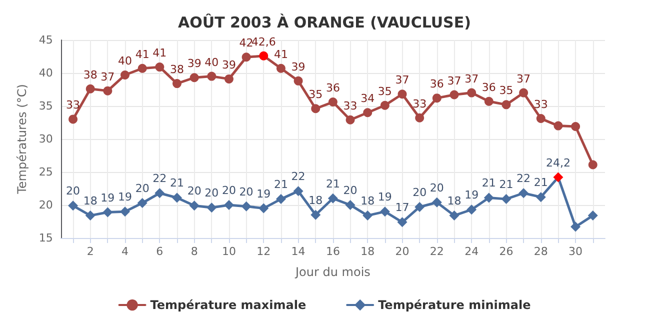 This screenshot has height=326, width=649. I want to click on legend-label: Température minimale, so click(454, 305).